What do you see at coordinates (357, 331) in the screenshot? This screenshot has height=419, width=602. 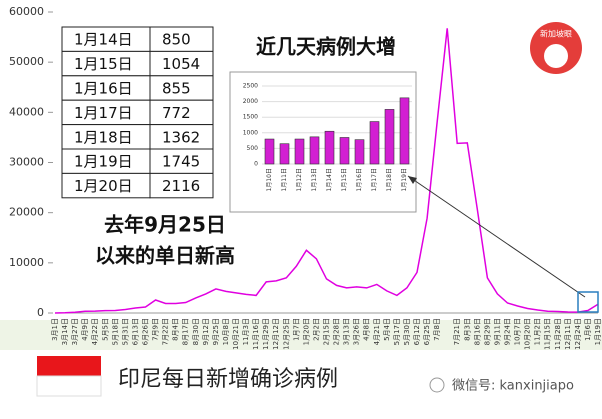 I see `x-tick-label: 3月26日` at bounding box center [357, 331].